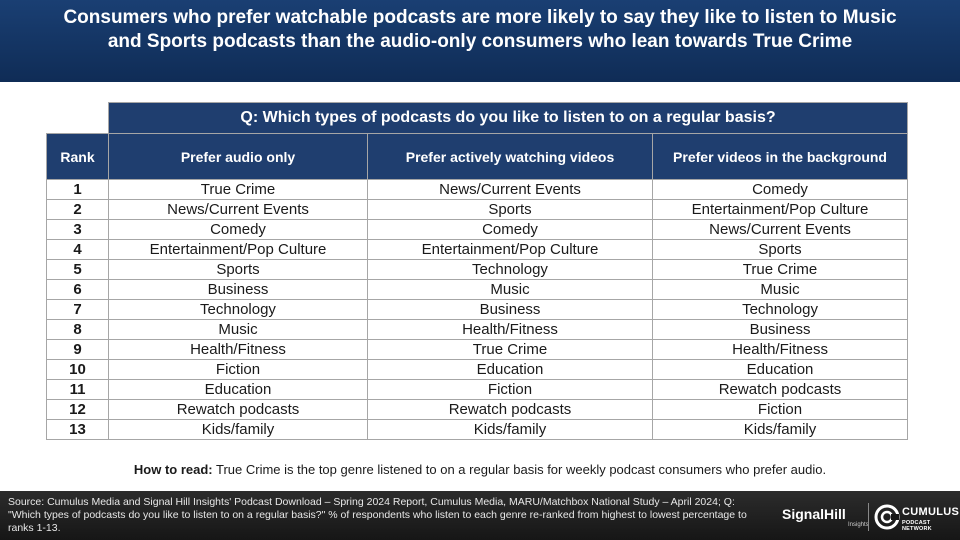 The width and height of the screenshot is (960, 540). What do you see at coordinates (510, 249) in the screenshot?
I see `actively-watching-cell: Entertainment/Pop Culture` at bounding box center [510, 249].